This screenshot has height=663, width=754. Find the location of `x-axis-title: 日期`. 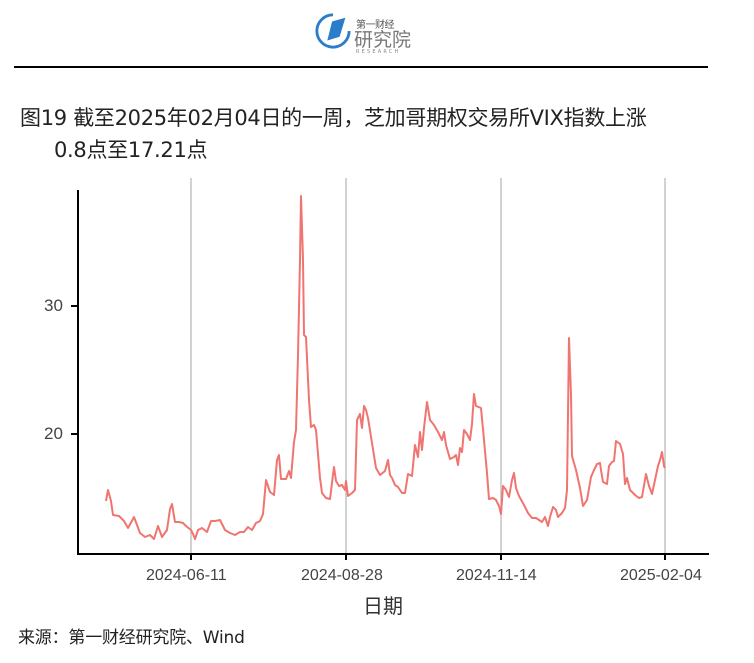

x-axis-title: 日期 is located at coordinates (383, 606).